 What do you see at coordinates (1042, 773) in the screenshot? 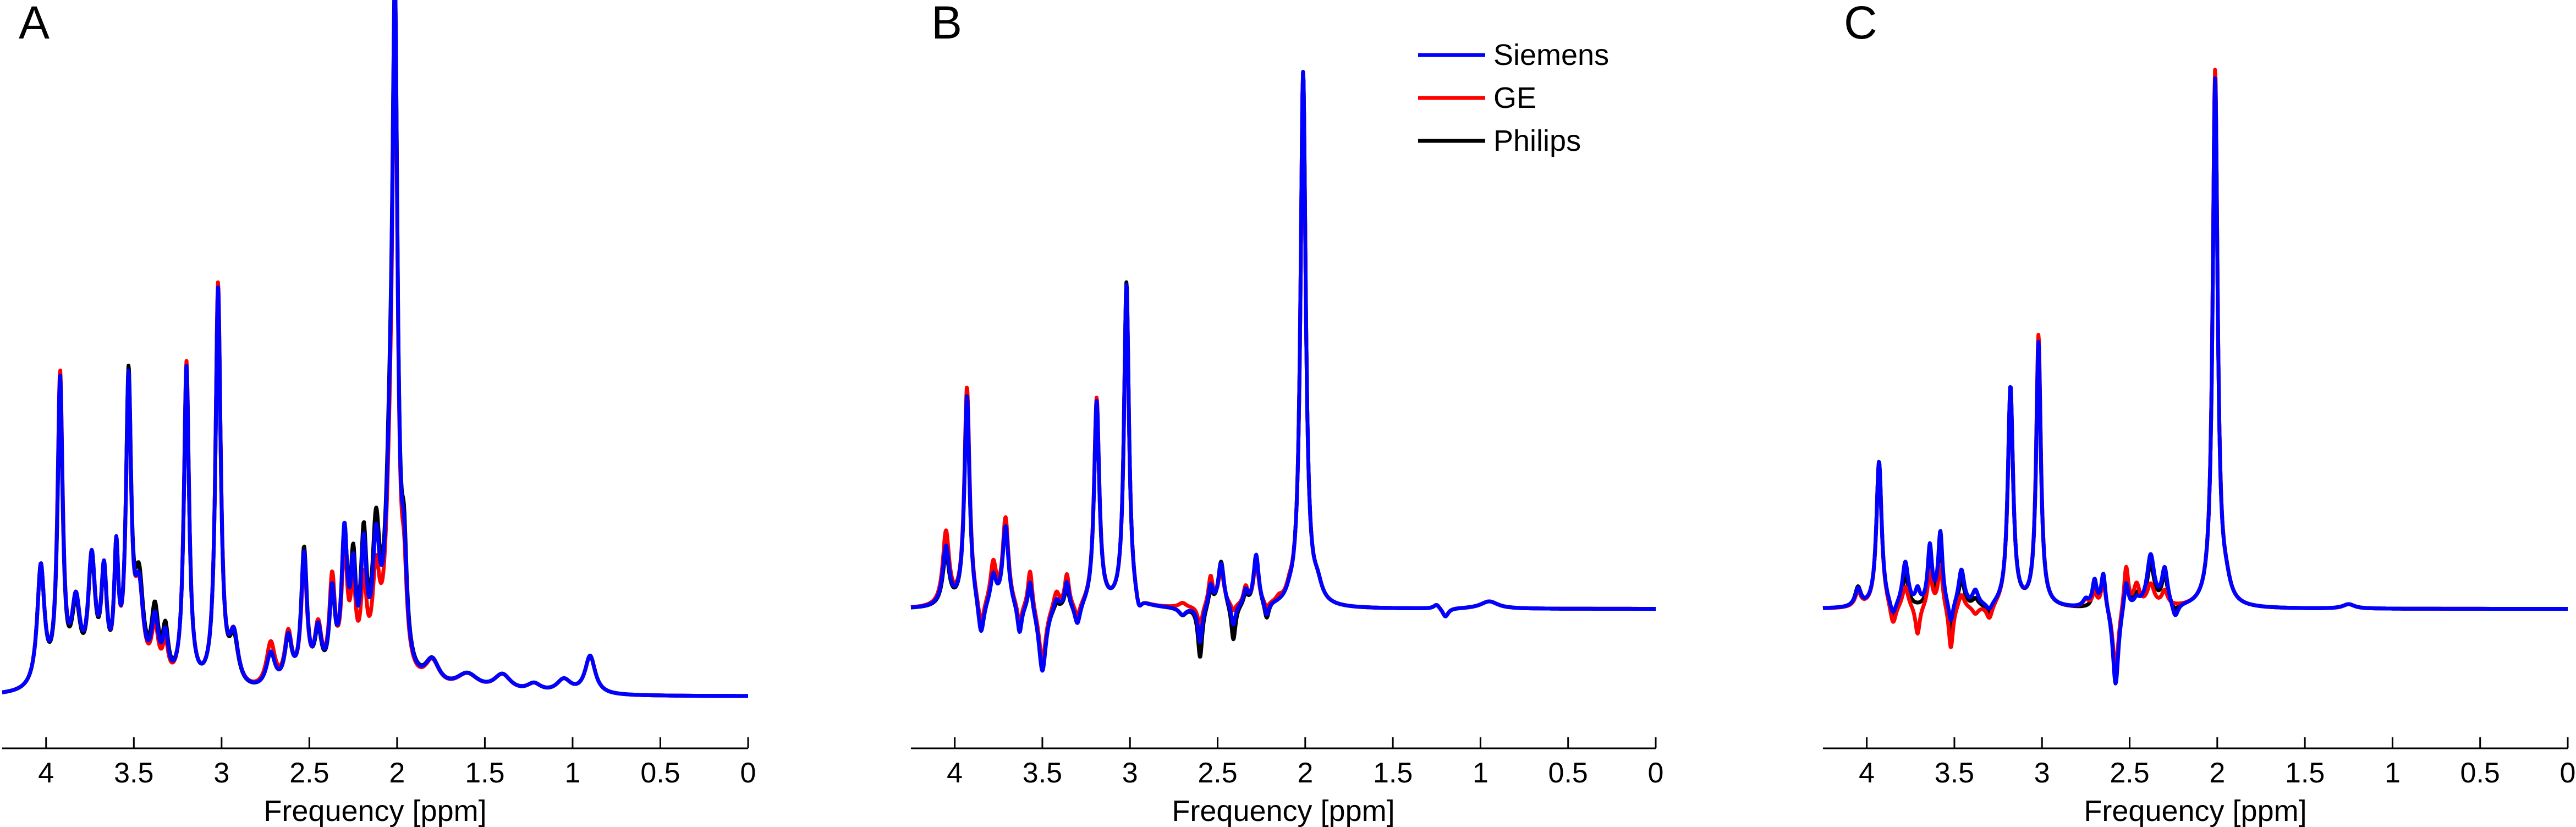
I see `panel-b-x-tick-label: 3.5` at bounding box center [1042, 773].